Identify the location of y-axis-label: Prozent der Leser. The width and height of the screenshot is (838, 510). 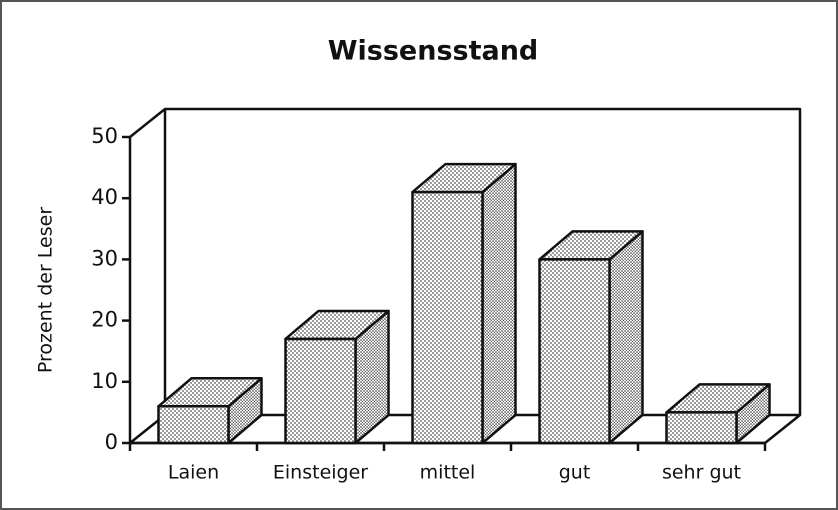
(46, 290).